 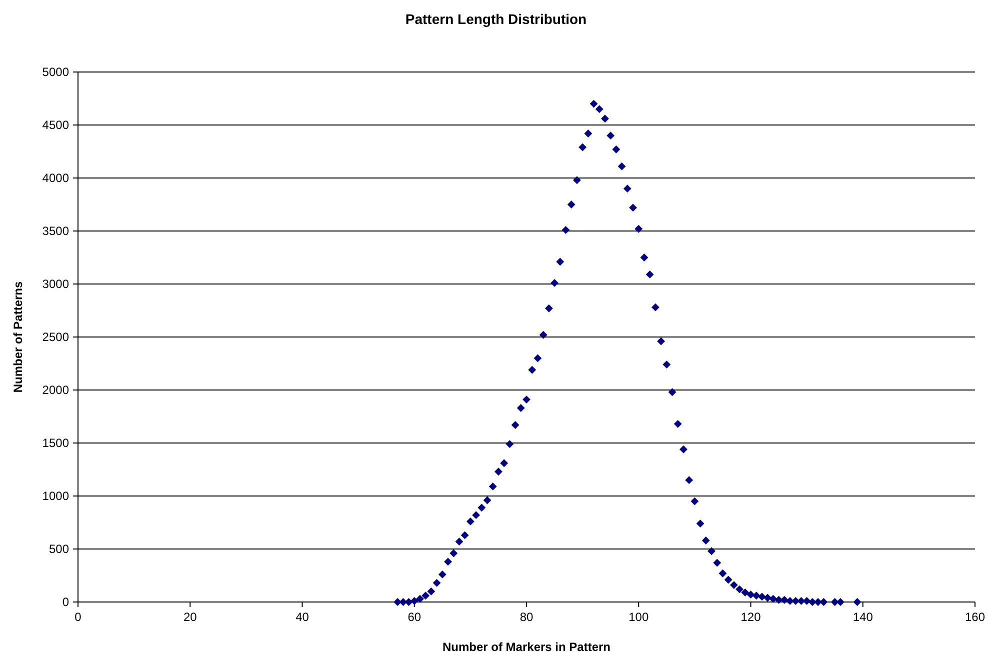 What do you see at coordinates (527, 617) in the screenshot?
I see `x-tick-label: 80` at bounding box center [527, 617].